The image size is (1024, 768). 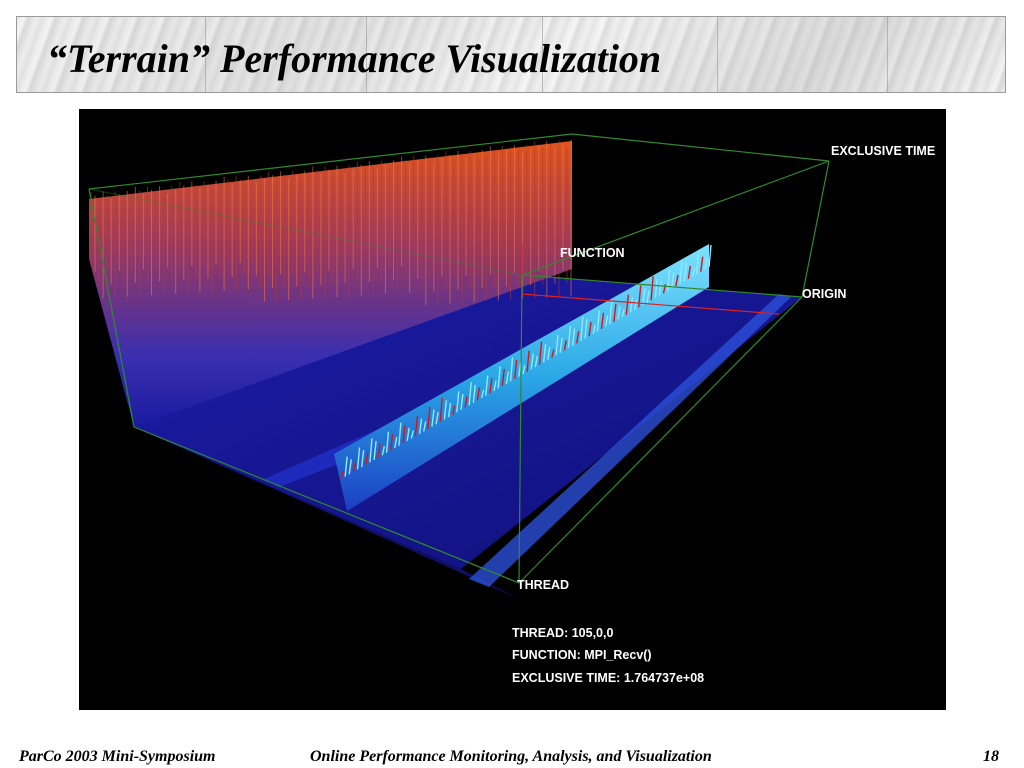 I want to click on slide-title-banner: “Terrain” Performance Visualization, so click(x=511, y=54).